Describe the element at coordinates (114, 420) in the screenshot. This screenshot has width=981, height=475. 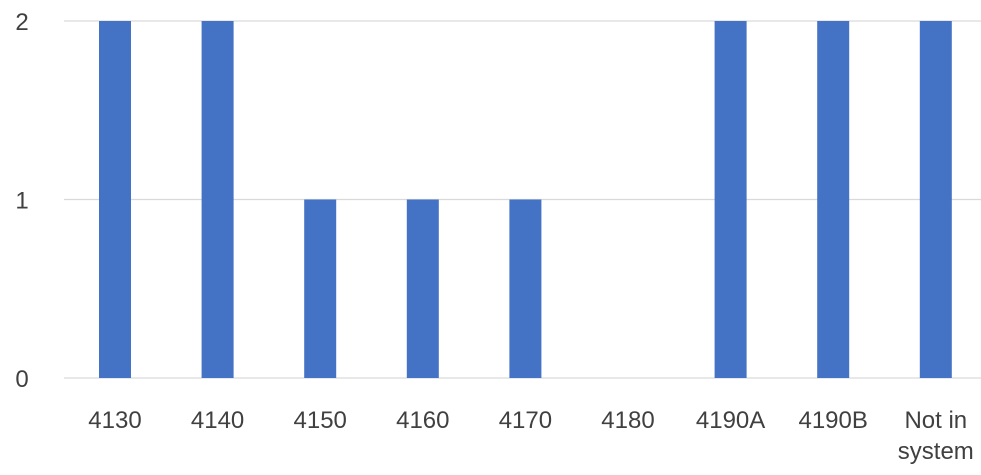
I see `x-tick-label: 4130` at that location.